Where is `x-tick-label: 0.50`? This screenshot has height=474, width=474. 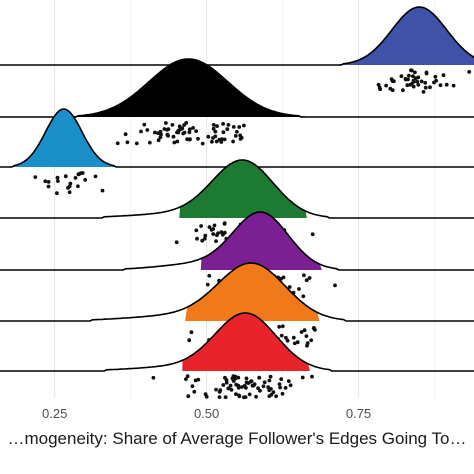 x-tick-label: 0.50 is located at coordinates (206, 413).